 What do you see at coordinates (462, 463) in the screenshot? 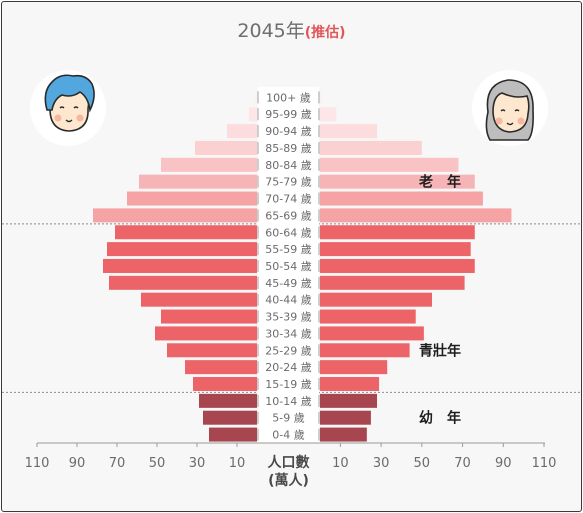
I see `x-tick-label-right: 70` at bounding box center [462, 463].